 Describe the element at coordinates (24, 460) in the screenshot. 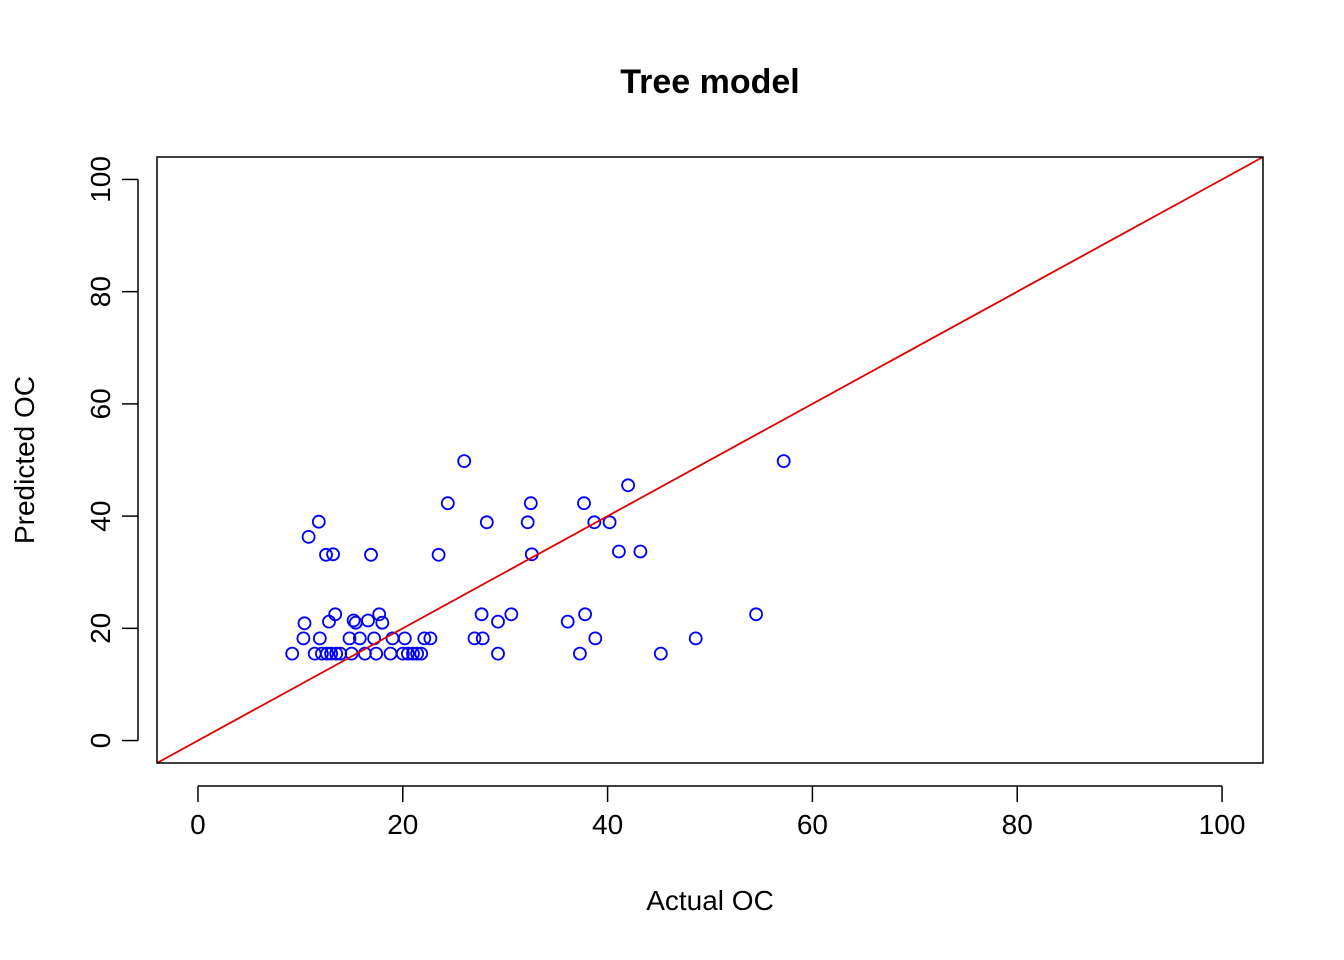

I see `y-axis-label: Predicted OC` at that location.